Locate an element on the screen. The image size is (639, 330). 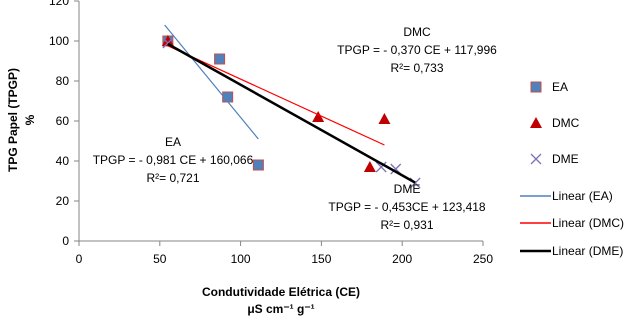
legend-label: EA is located at coordinates (560, 87).